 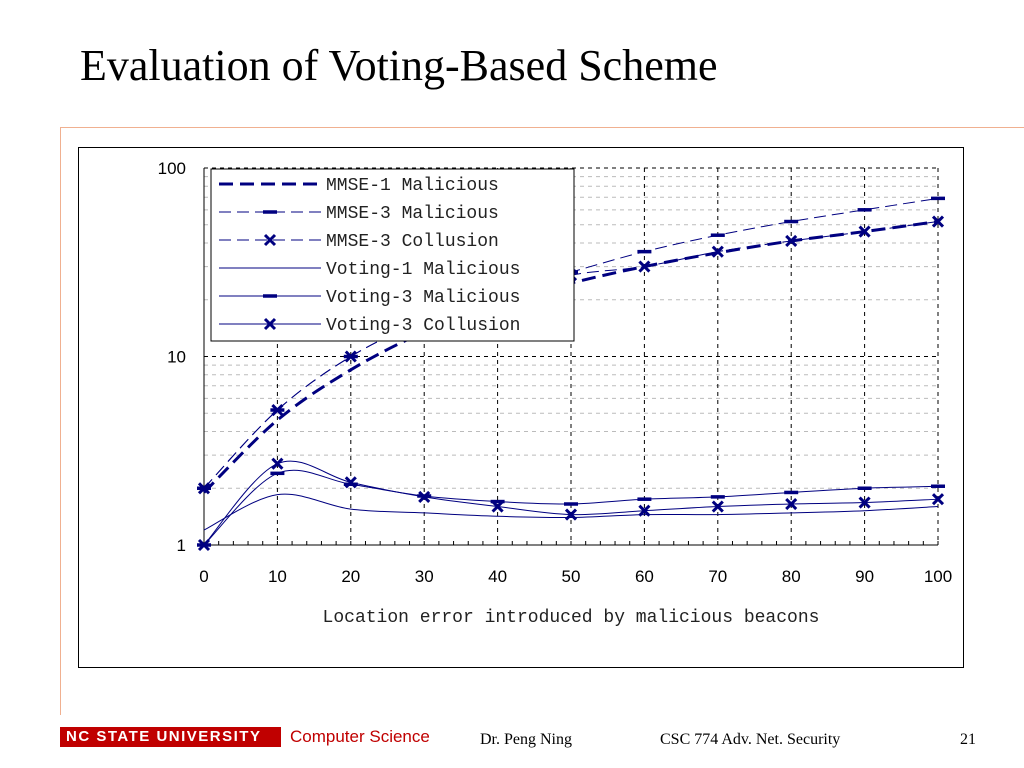 What do you see at coordinates (968, 739) in the screenshot?
I see `page-number: 21` at bounding box center [968, 739].